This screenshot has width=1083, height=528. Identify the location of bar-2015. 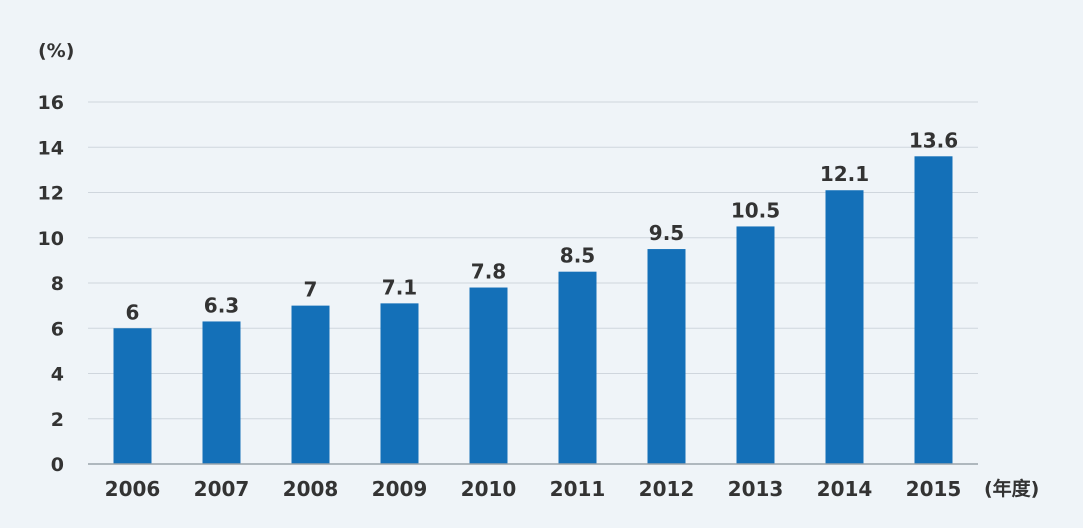
(933, 310).